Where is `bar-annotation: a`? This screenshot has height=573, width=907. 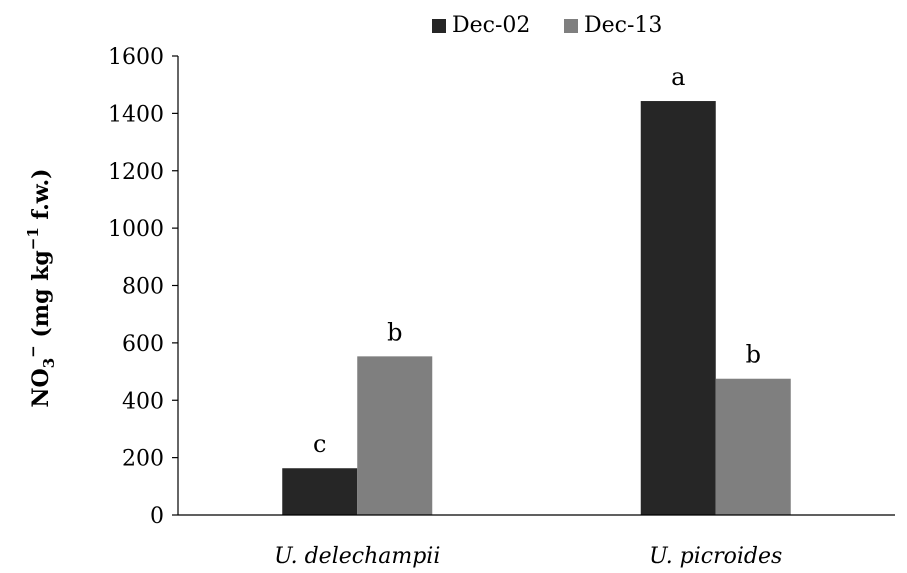
bar-annotation: a is located at coordinates (678, 77).